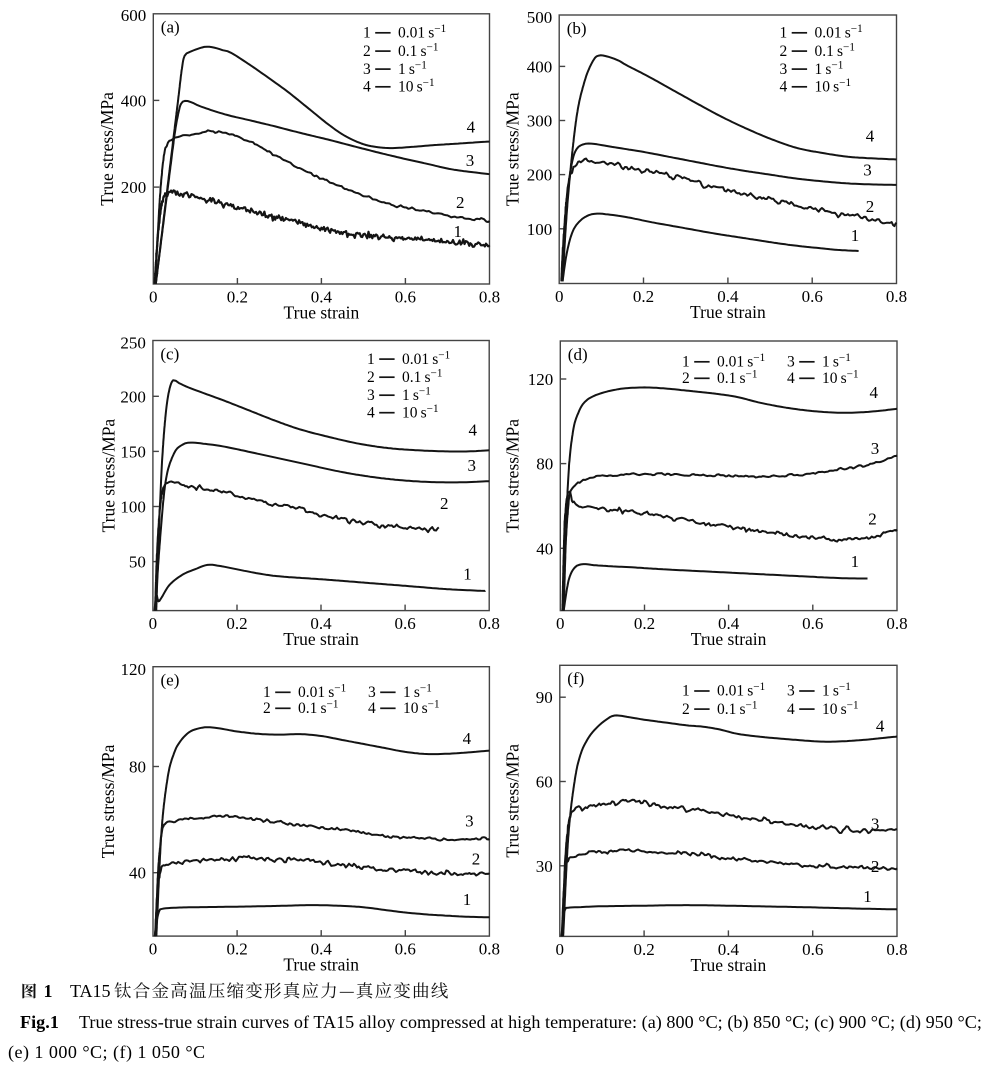  I want to click on svg-text: (d), so click(578, 354).